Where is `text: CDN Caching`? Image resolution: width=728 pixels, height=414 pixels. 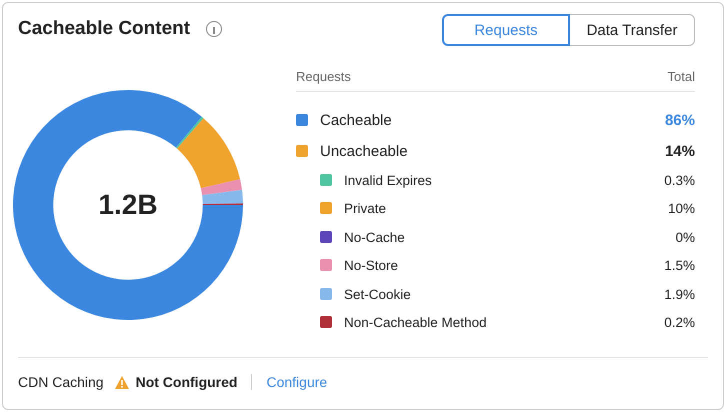
text: CDN Caching is located at coordinates (61, 382).